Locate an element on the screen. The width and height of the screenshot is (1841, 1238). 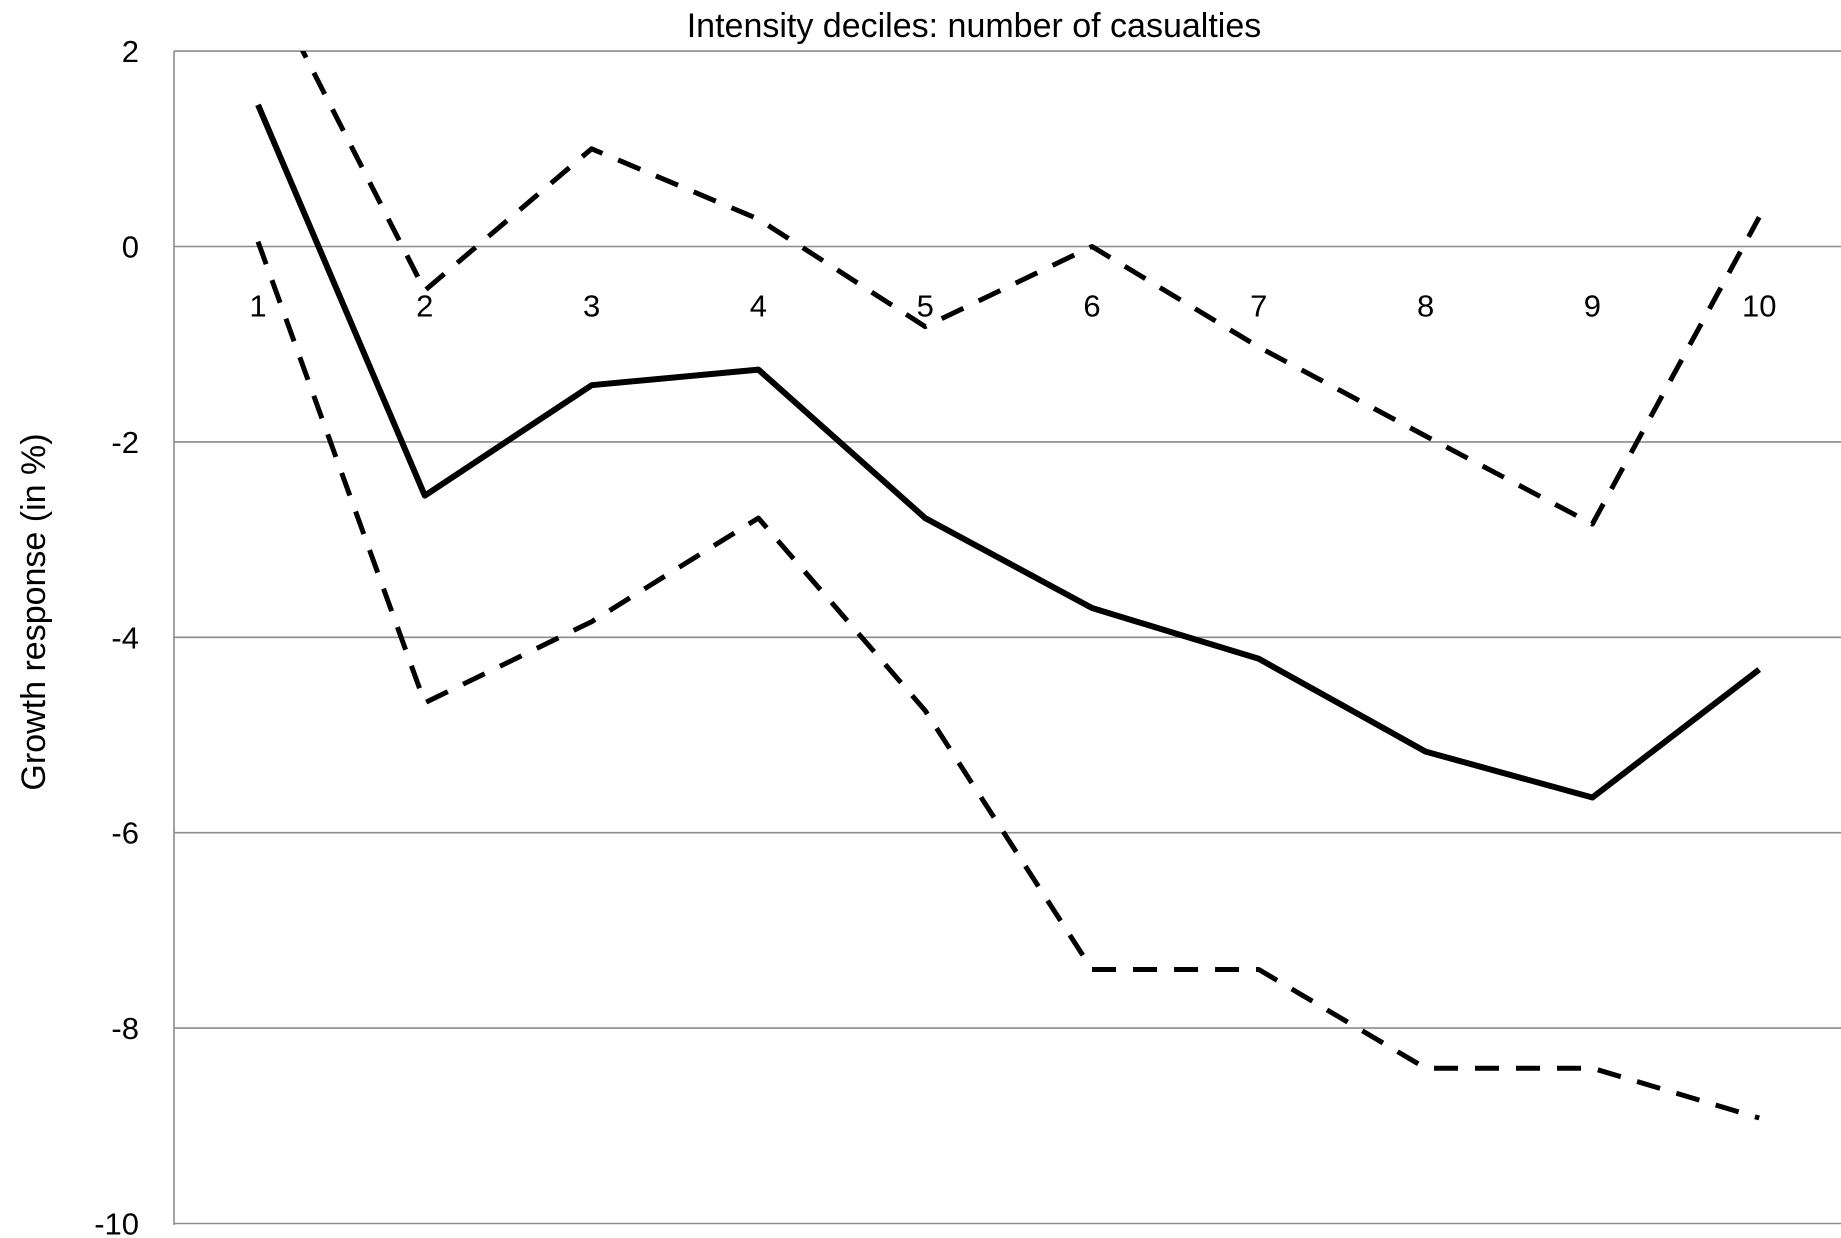
x-tick-label: 2 is located at coordinates (424, 306).